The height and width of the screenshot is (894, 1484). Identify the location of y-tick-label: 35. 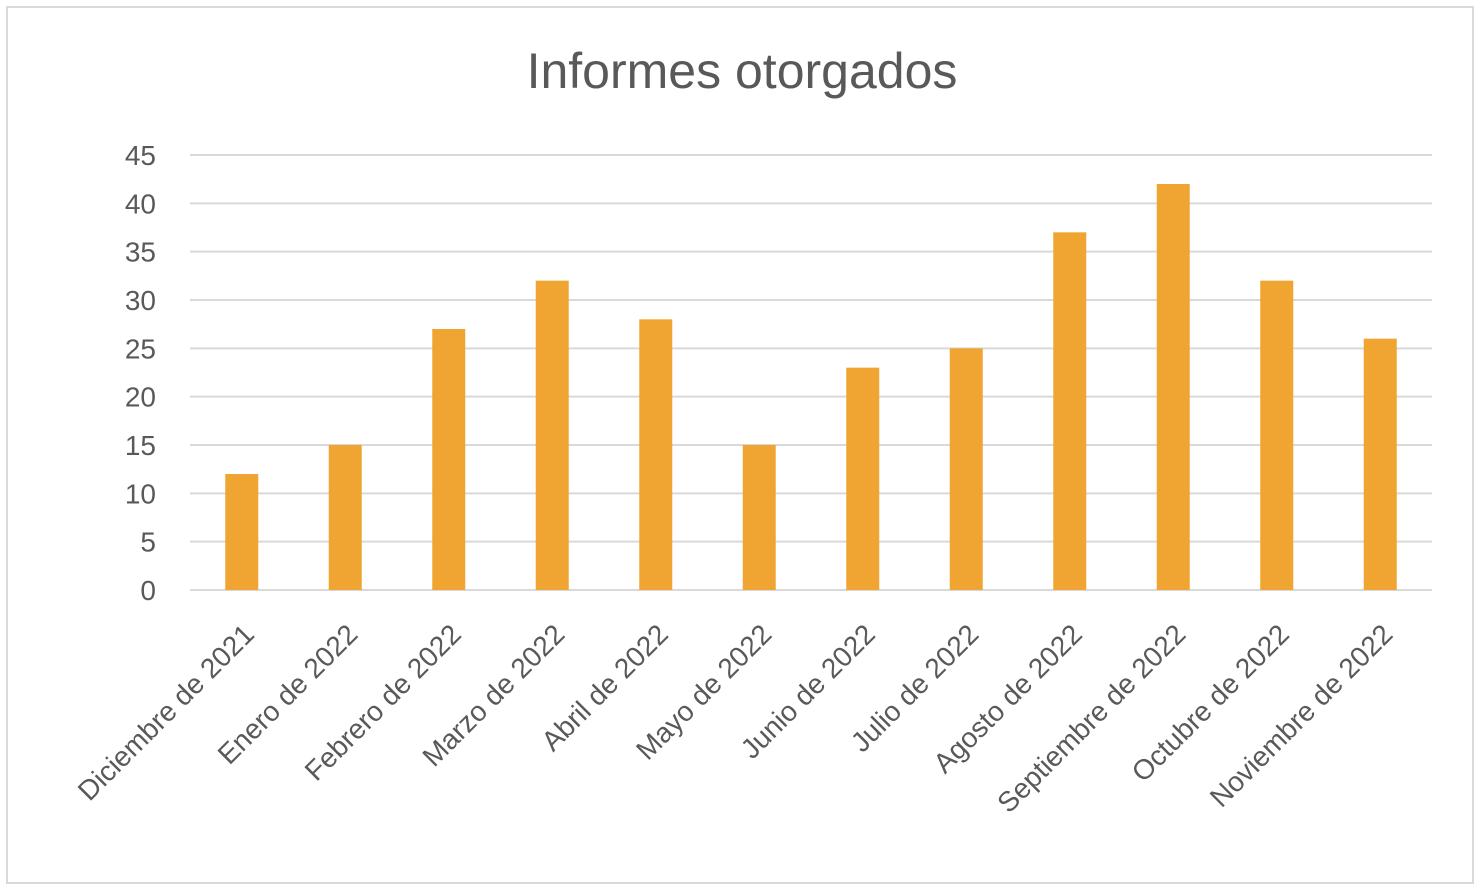
(140, 252).